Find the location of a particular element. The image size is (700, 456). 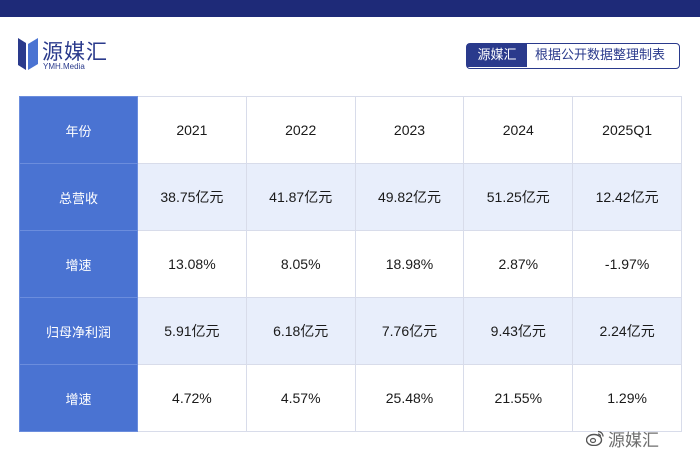

value-cell: 1.29% is located at coordinates (627, 398).